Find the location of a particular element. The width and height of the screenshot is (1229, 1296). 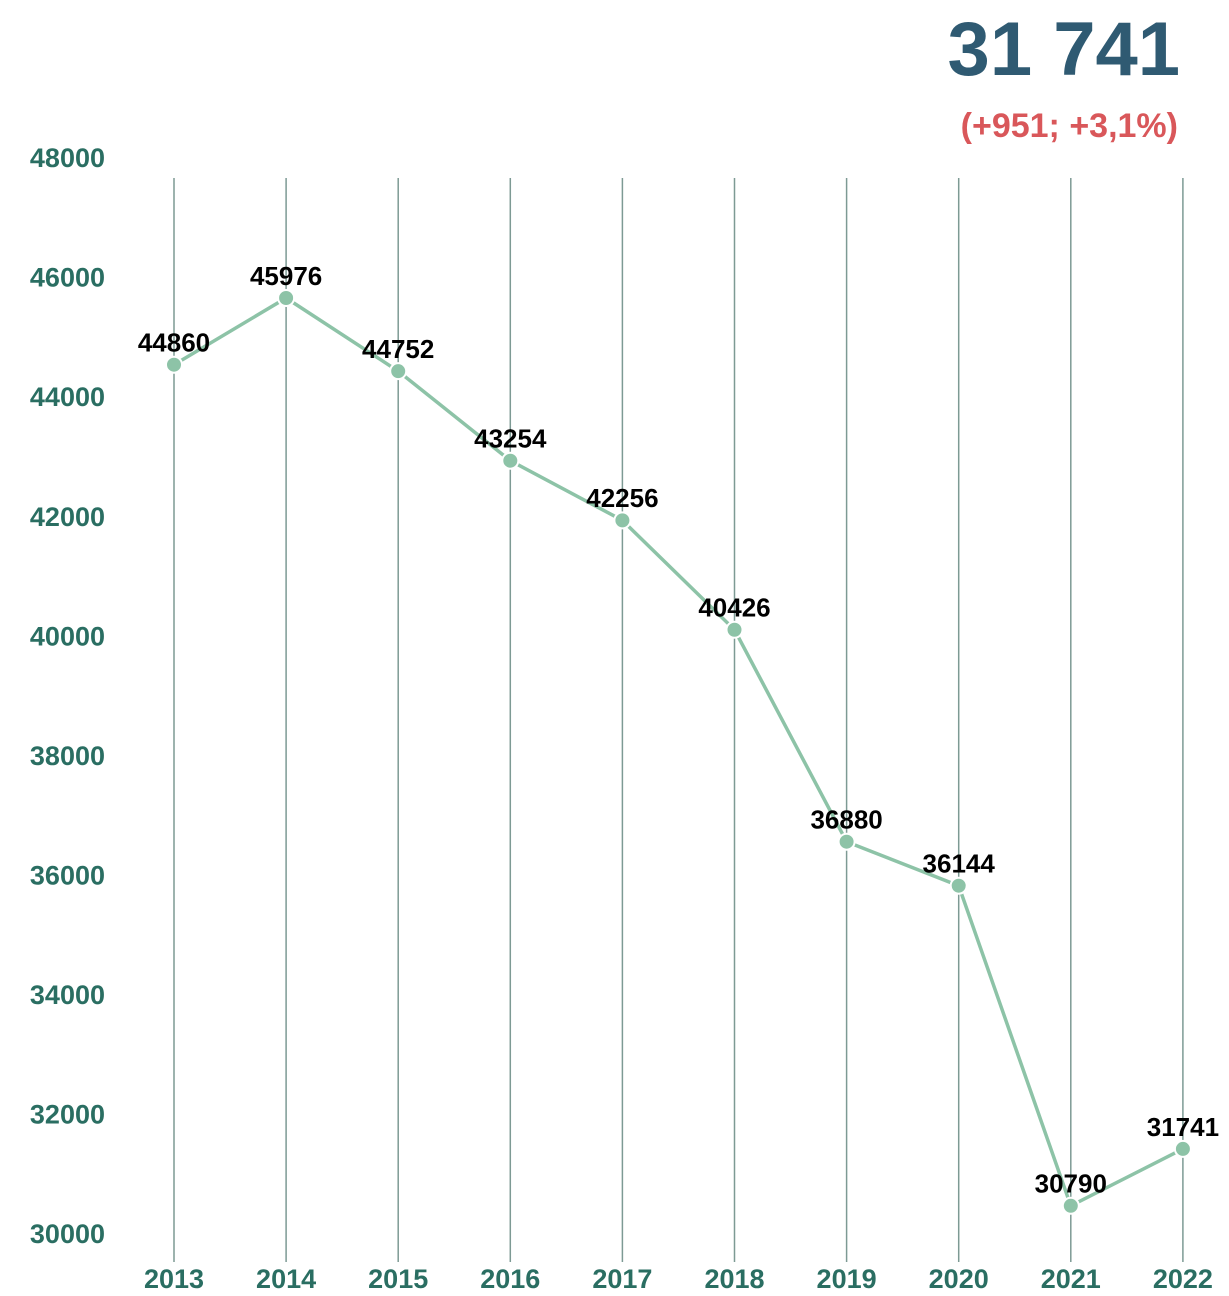

x-tick-label: 2021 is located at coordinates (1071, 1279).